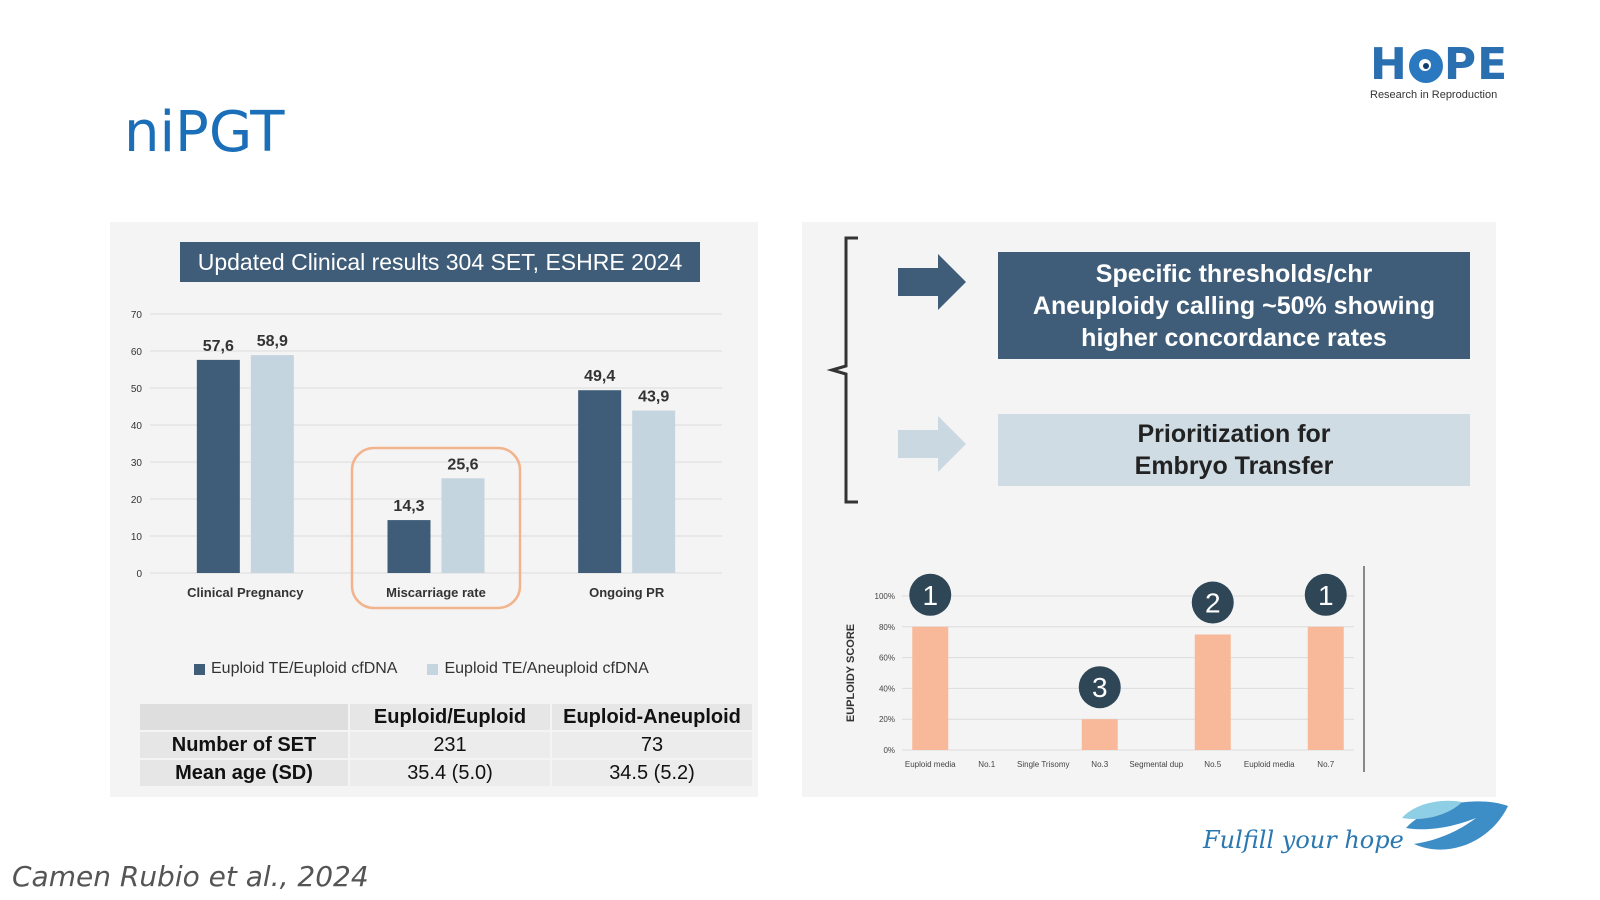 The image size is (1600, 900). What do you see at coordinates (889, 750) in the screenshot?
I see `y-tick-label: 0%` at bounding box center [889, 750].